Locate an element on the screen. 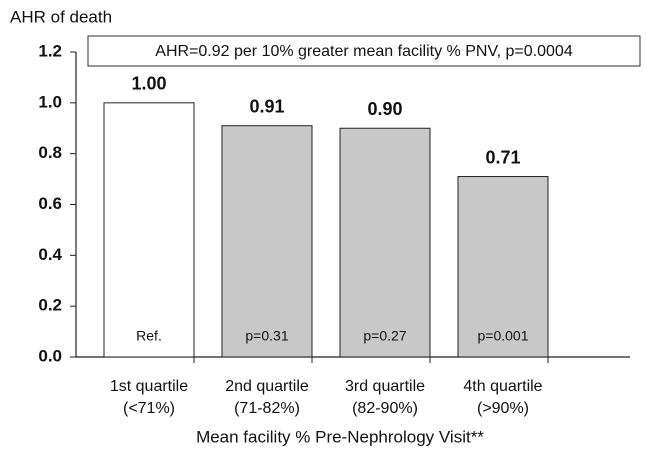  bar-note: p=0.001 is located at coordinates (503, 336).